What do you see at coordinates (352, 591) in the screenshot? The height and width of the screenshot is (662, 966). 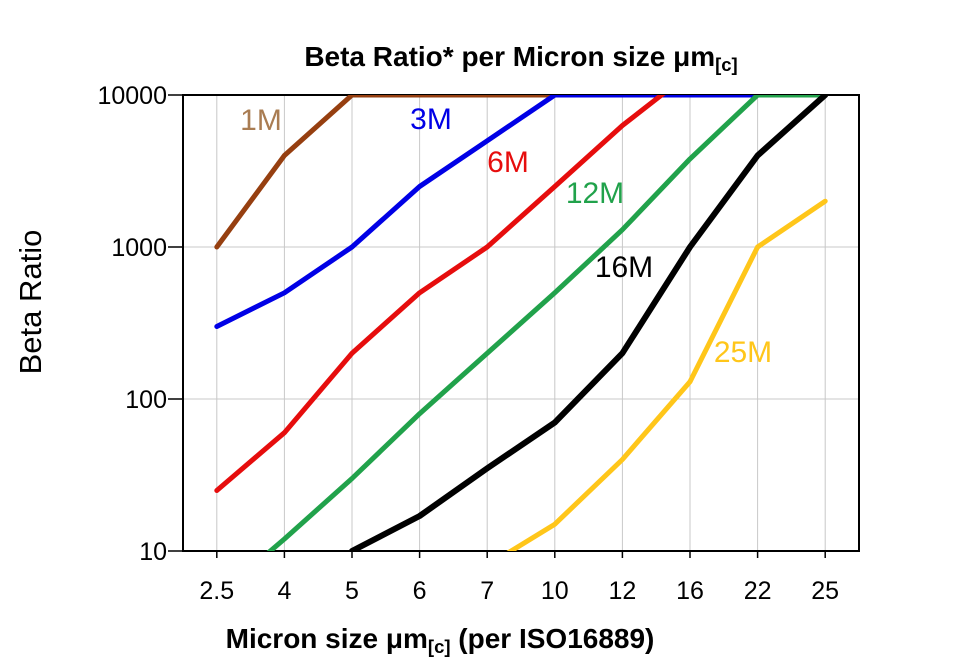 I see `x-tick-label-5: 5` at bounding box center [352, 591].